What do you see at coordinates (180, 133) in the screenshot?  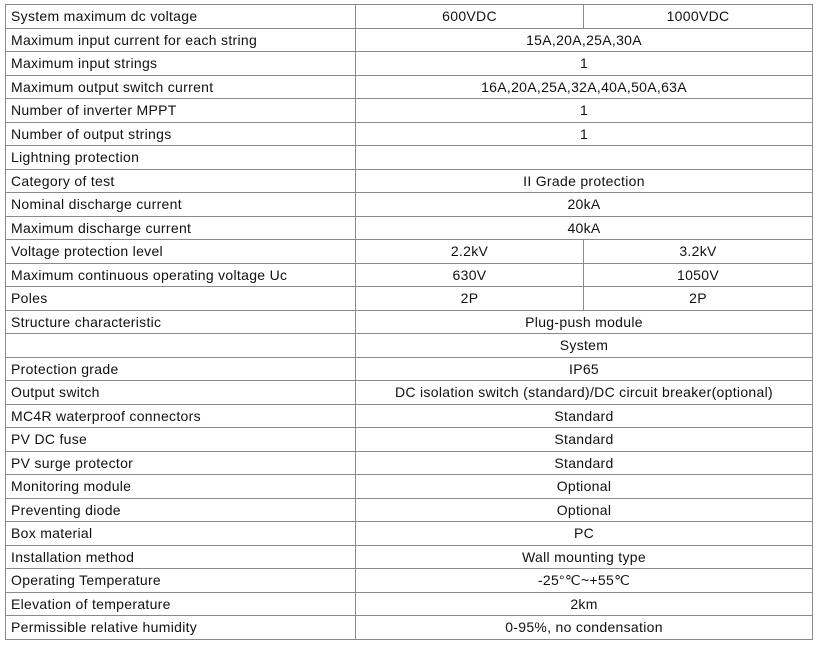 I see `row-label: Number of output strings` at bounding box center [180, 133].